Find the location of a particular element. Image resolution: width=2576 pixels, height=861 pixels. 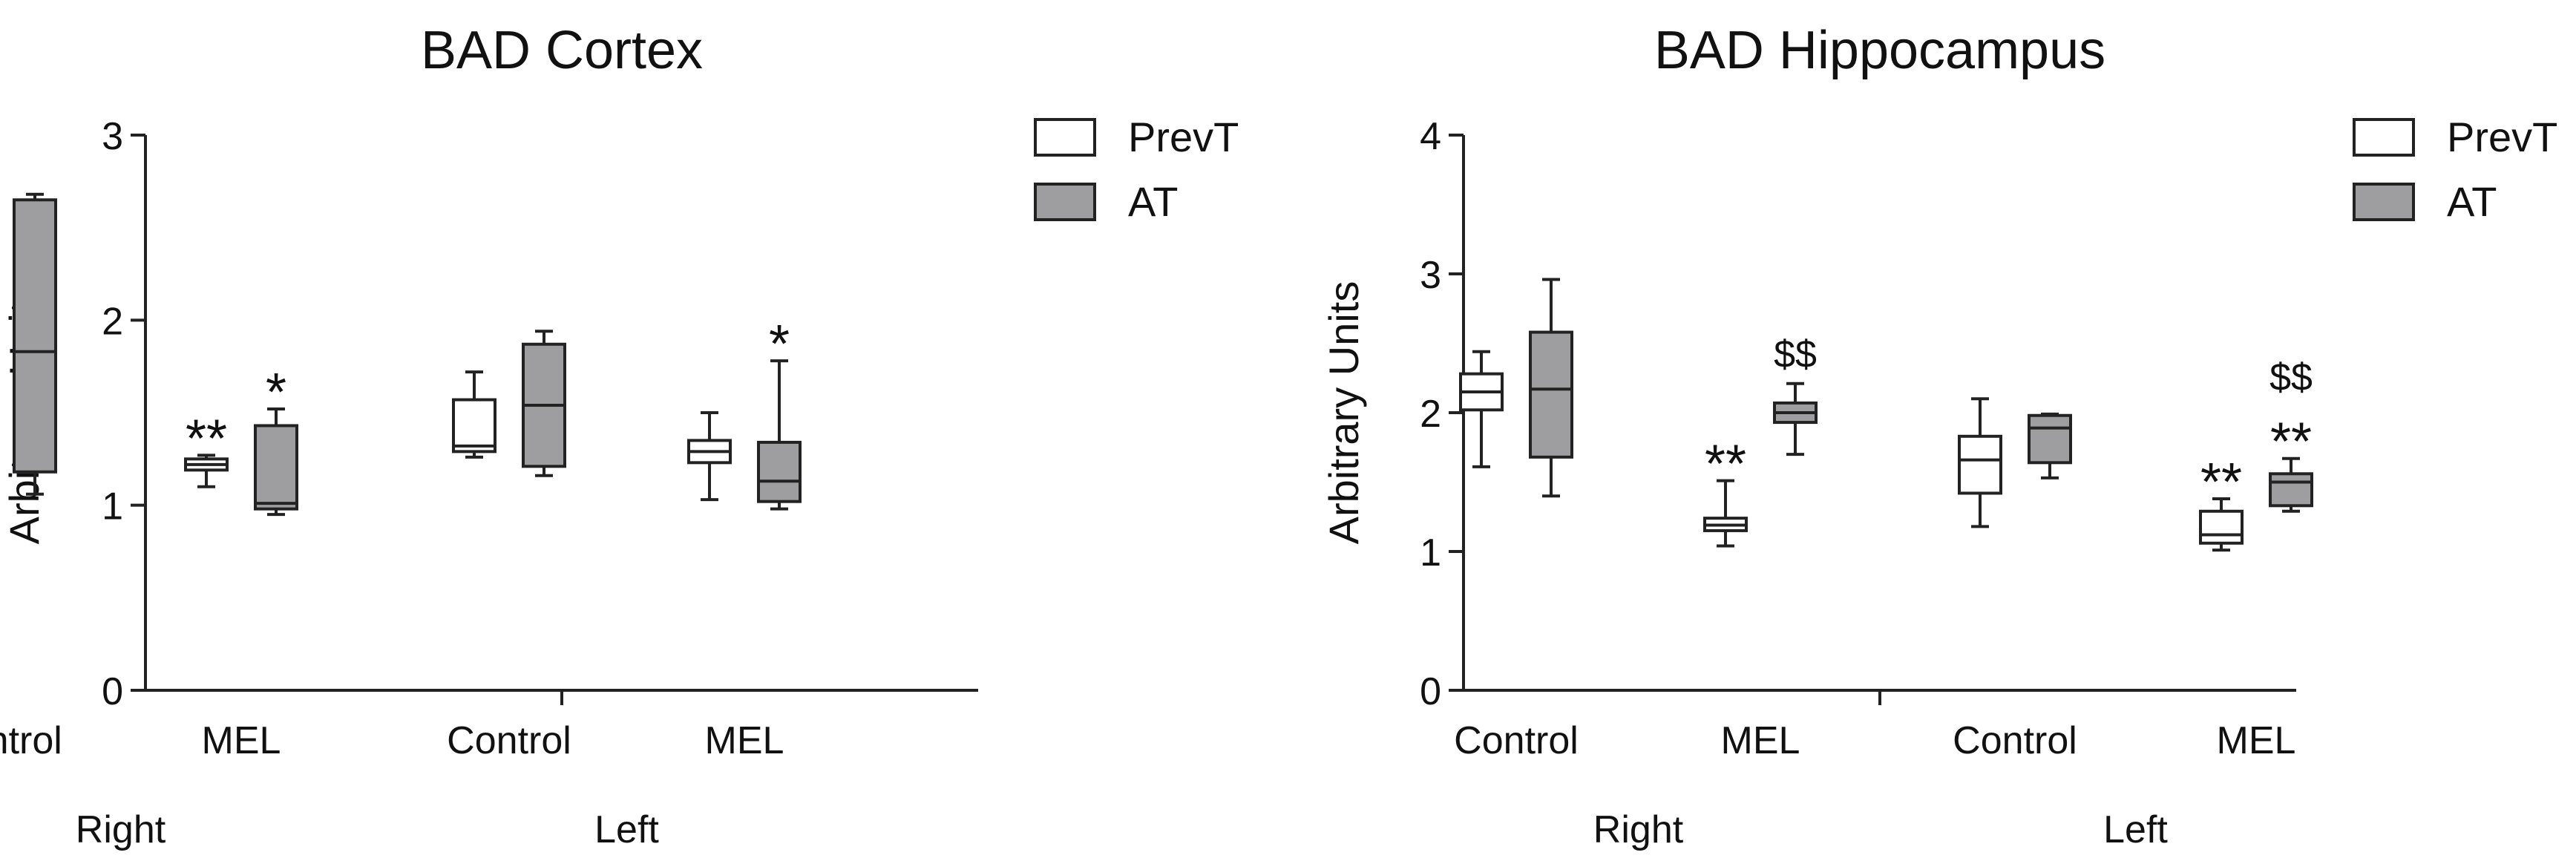

box-prevt-6: ** is located at coordinates (2221, 502).